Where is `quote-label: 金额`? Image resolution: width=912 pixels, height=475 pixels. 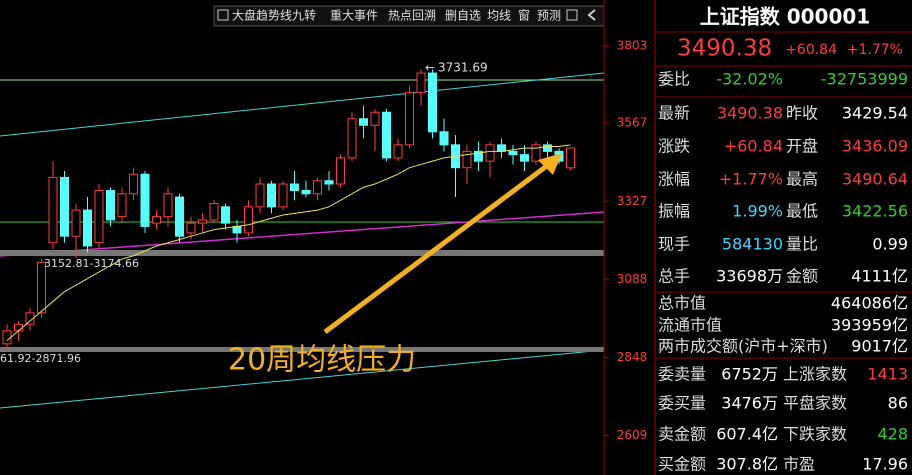 quote-label: 金额 is located at coordinates (802, 276).